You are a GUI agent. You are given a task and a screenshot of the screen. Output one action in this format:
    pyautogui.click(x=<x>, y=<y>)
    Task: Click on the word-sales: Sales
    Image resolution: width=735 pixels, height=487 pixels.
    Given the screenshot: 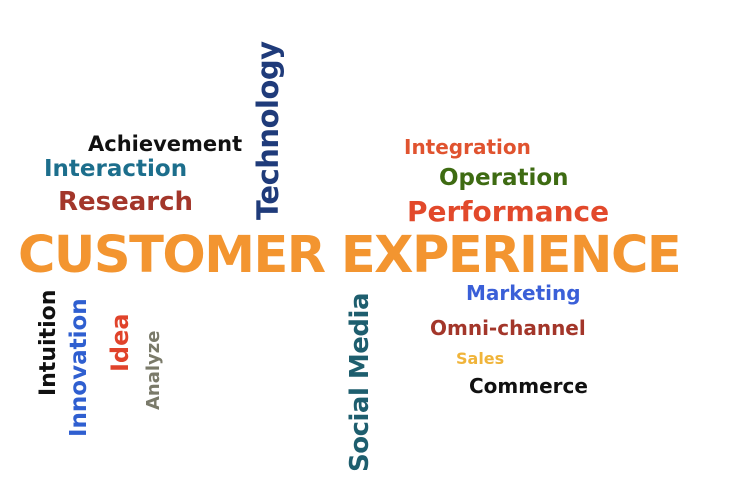 What is the action you would take?
    pyautogui.click(x=480, y=358)
    